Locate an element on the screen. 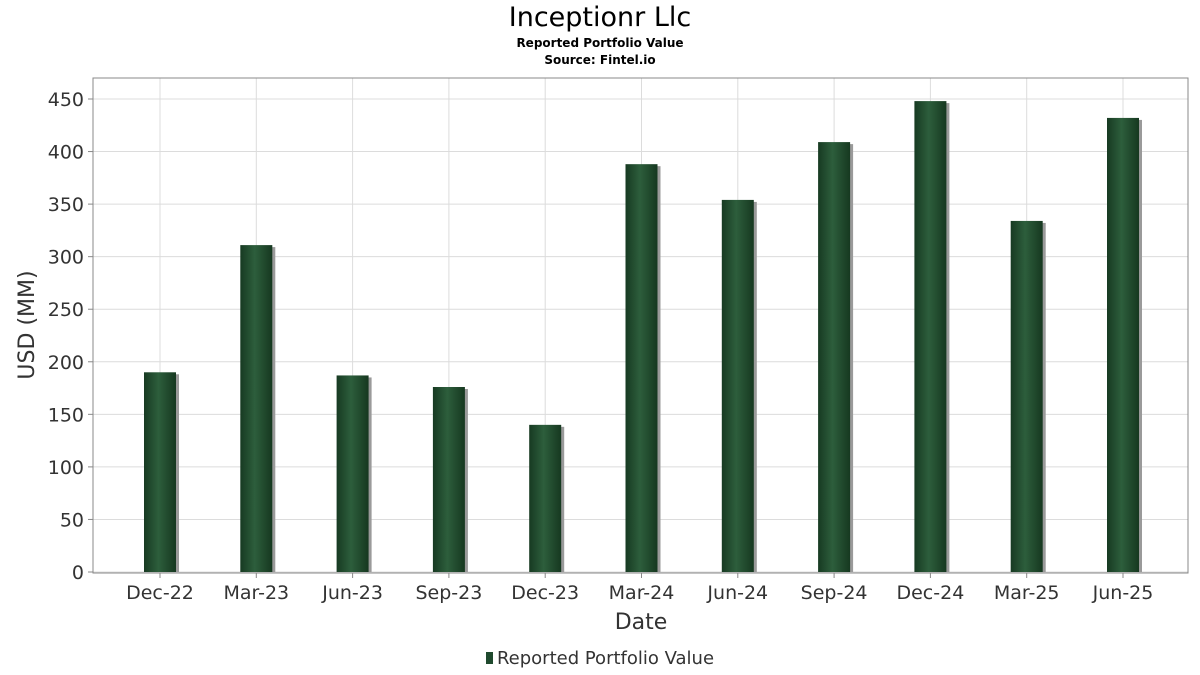 This screenshot has width=1200, height=675. y-tick-label: 400 is located at coordinates (66, 153).